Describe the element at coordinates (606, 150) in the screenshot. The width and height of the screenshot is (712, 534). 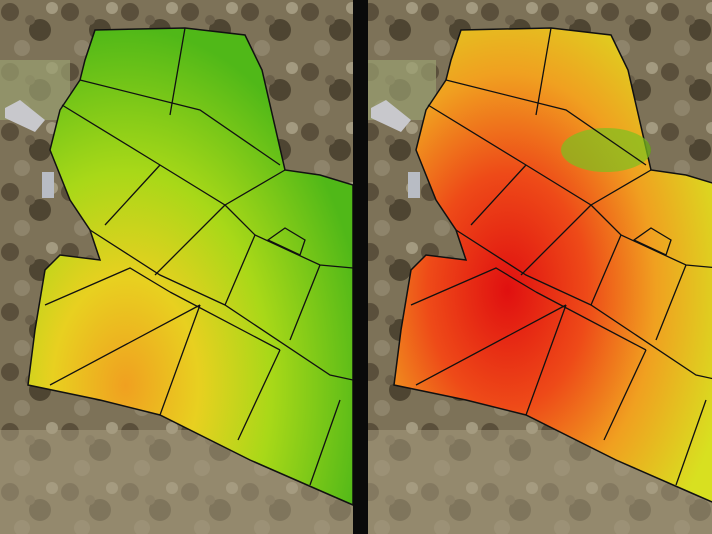
I see `vegetation-patch` at that location.